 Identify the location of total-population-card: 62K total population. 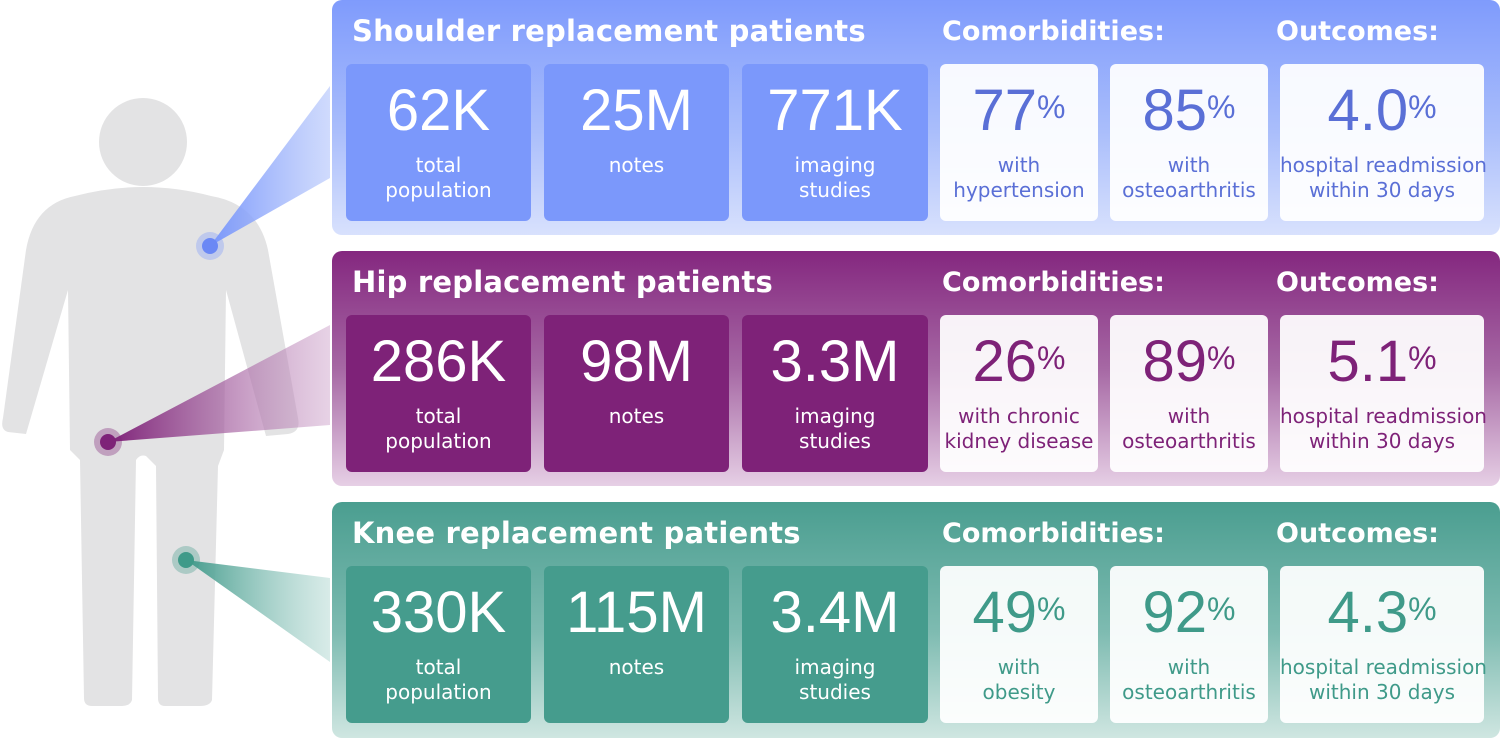
(438, 142).